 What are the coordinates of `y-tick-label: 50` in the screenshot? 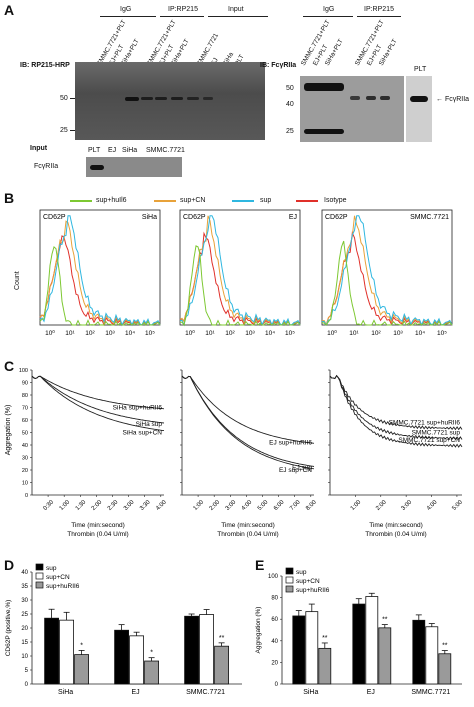 It's located at (25, 434).